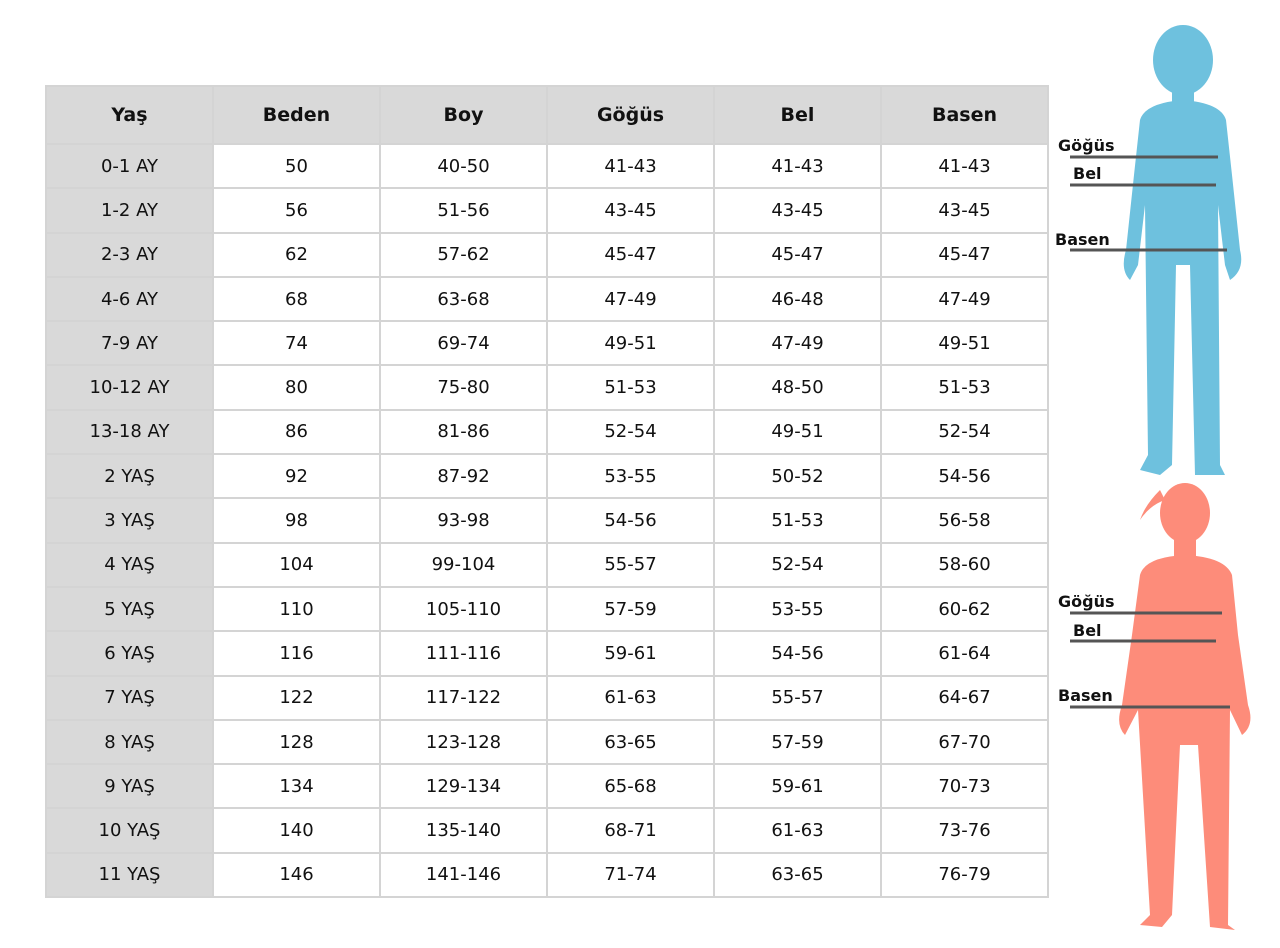  What do you see at coordinates (797, 166) in the screenshot?
I see `cell-waist: 41-43` at bounding box center [797, 166].